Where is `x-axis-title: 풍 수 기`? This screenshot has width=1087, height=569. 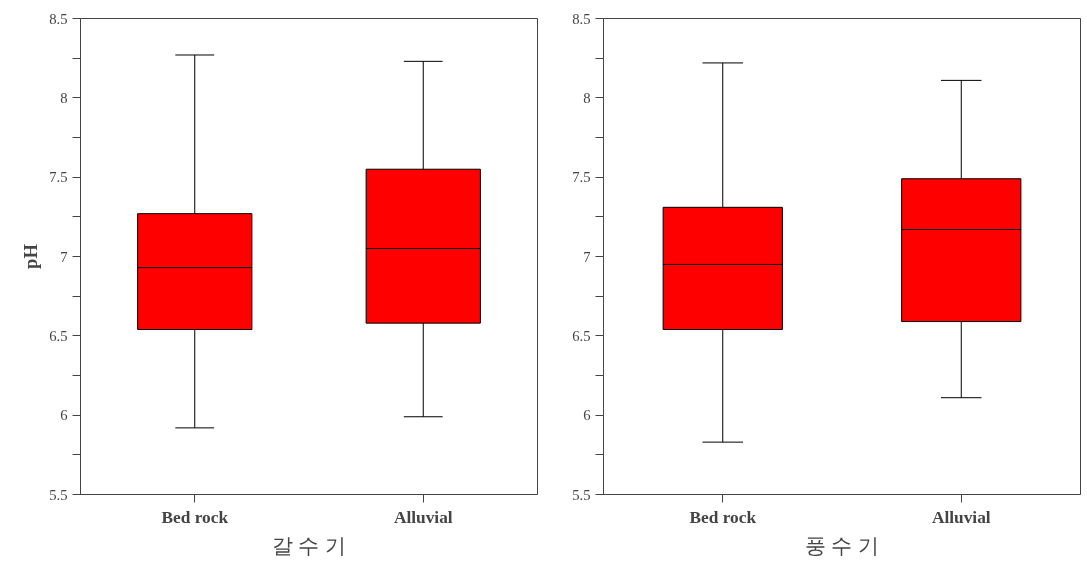
x-axis-title: 풍 수 기 is located at coordinates (842, 545).